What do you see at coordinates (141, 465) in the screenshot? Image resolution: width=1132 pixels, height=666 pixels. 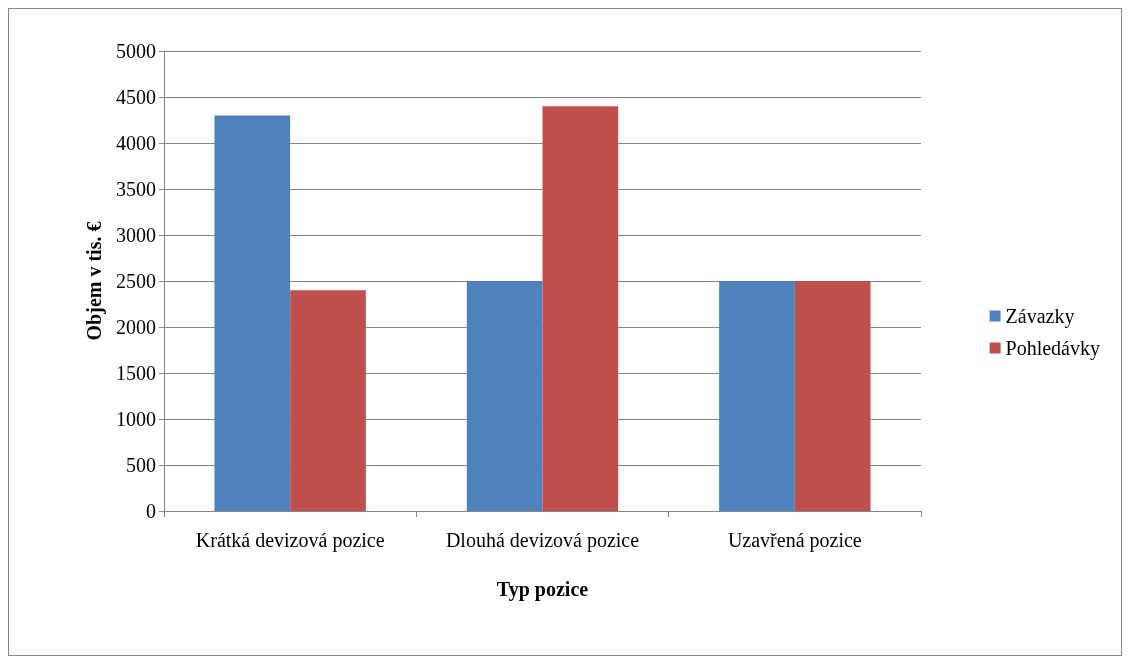 I see `y-tick-label: 500` at bounding box center [141, 465].